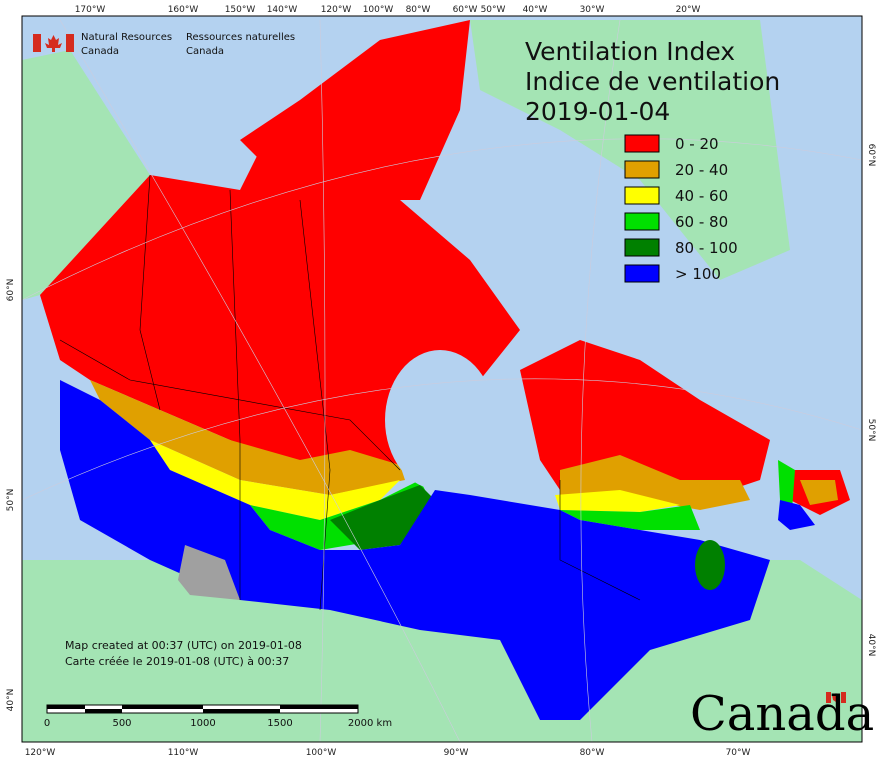  I want to click on hudson-bay, so click(440, 420).